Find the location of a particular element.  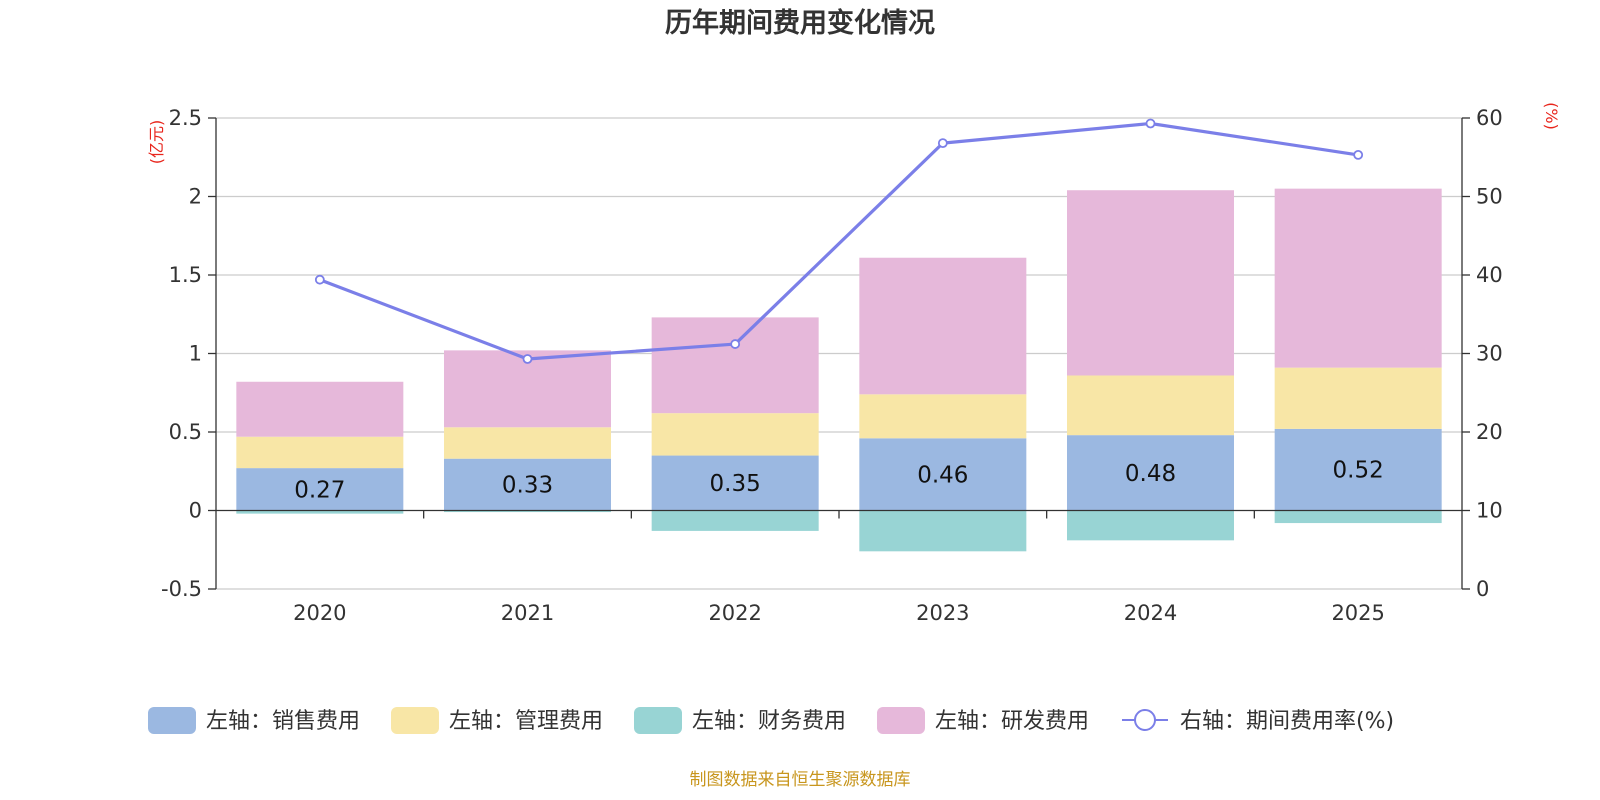

legend-label: 左轴：销售费用 is located at coordinates (283, 721).